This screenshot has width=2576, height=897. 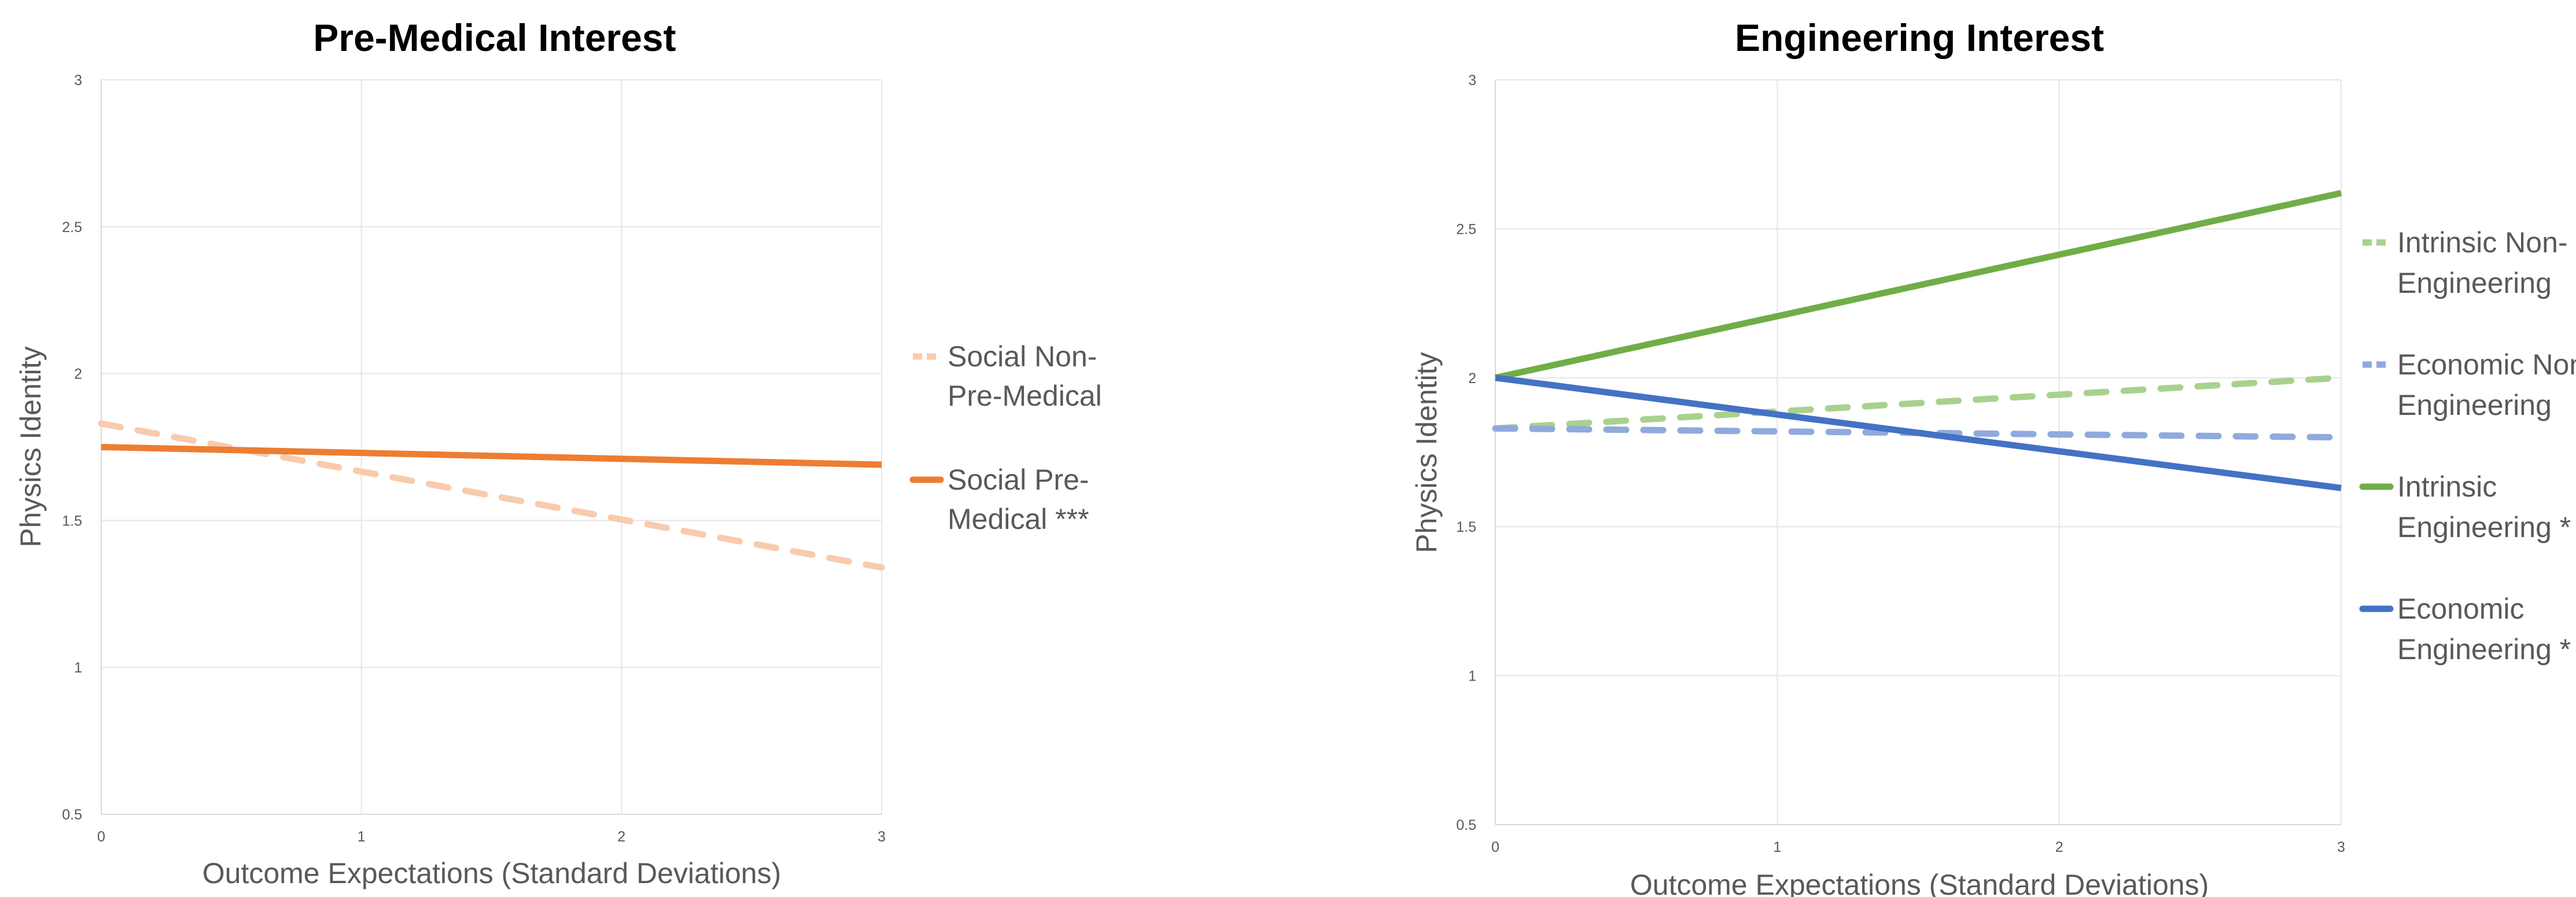 What do you see at coordinates (2474, 405) in the screenshot?
I see `legend-label-2: Engineering` at bounding box center [2474, 405].